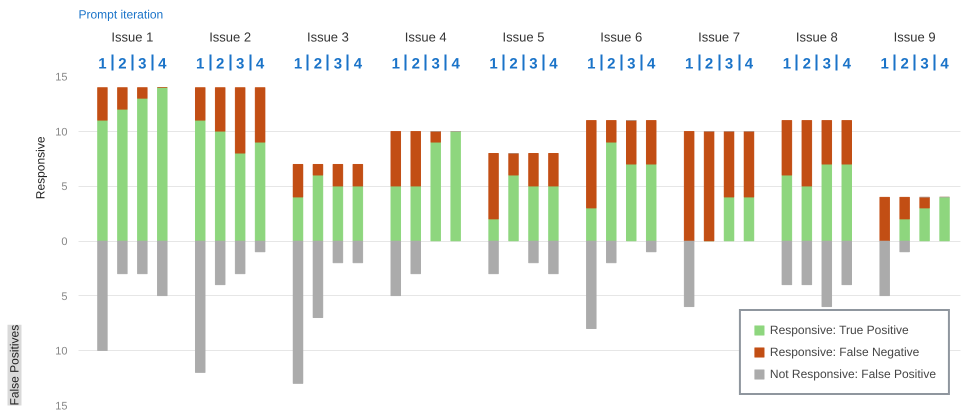 Image resolution: width=975 pixels, height=415 pixels. What do you see at coordinates (839, 330) in the screenshot?
I see `legend-label: Responsive: True Positive` at bounding box center [839, 330].